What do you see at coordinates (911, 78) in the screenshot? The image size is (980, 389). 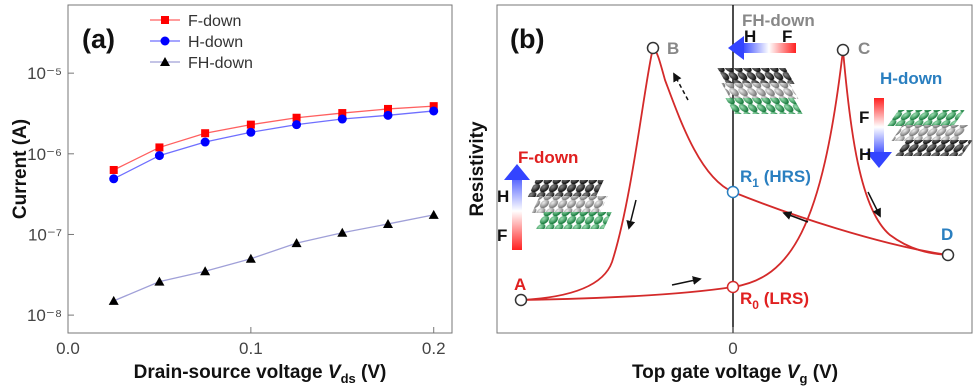 I see `inset-title: H-down` at bounding box center [911, 78].